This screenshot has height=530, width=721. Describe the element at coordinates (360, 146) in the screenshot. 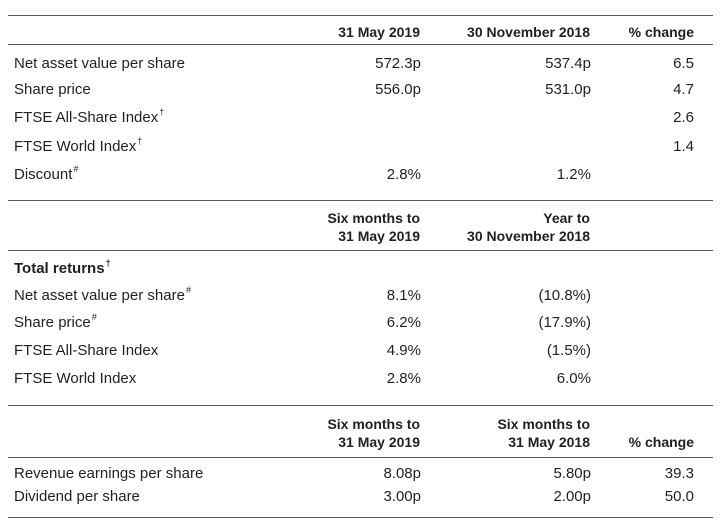

I see `table-row: FTSE World Index† 1.4` at that location.